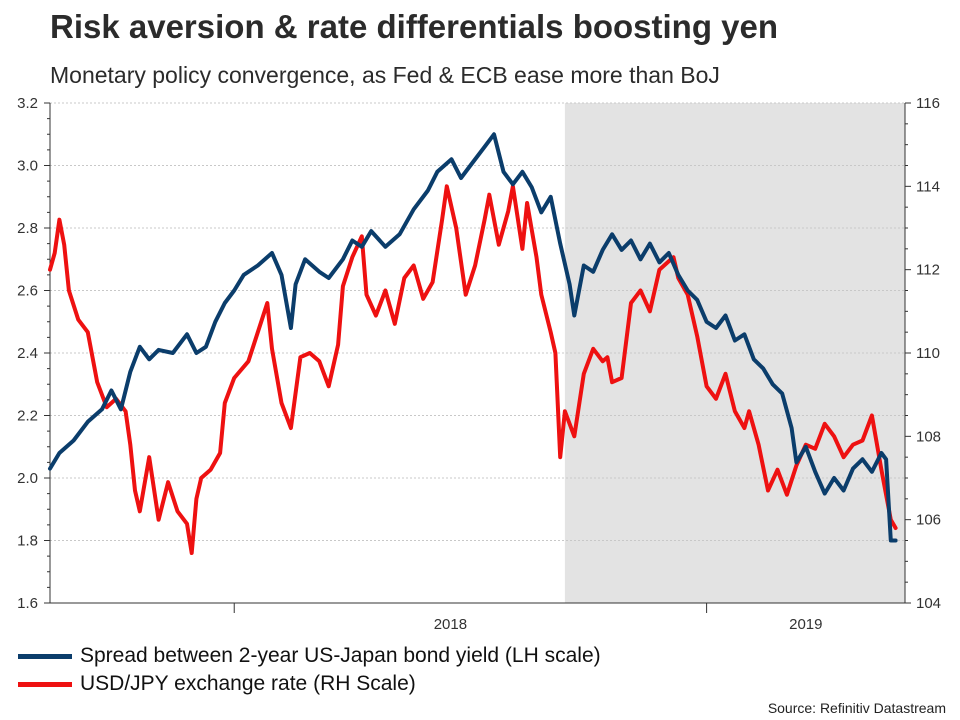 The height and width of the screenshot is (720, 960). What do you see at coordinates (45, 684) in the screenshot?
I see `legend-swatch-usdjpy` at bounding box center [45, 684].